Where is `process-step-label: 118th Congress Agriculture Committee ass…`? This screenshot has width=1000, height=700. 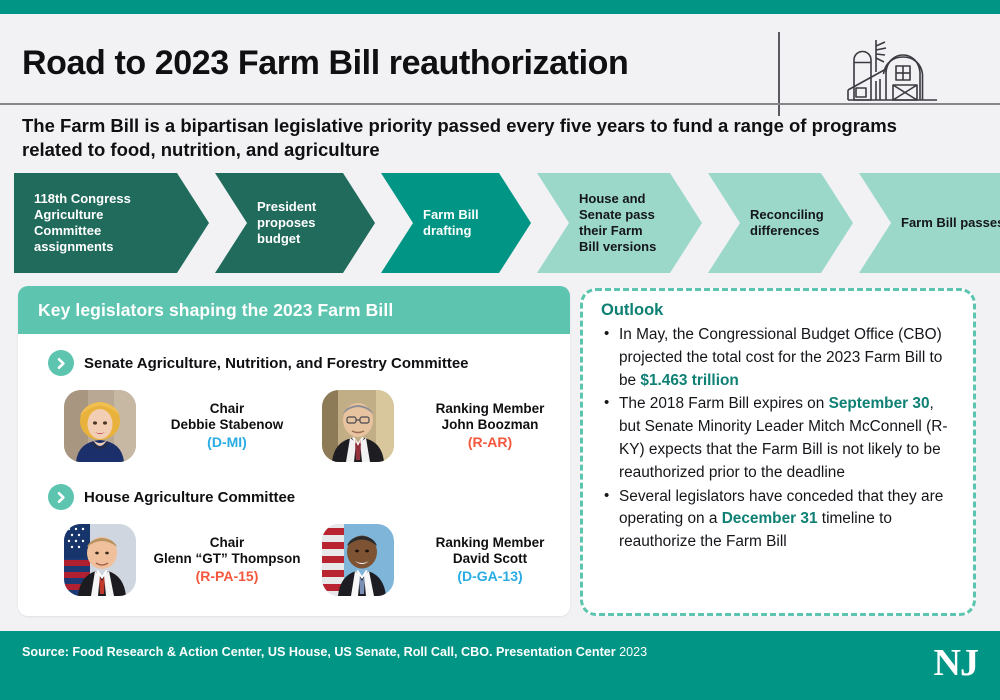
process-step-label: 118th Congress Agriculture Committee ass… is located at coordinates (82, 222).